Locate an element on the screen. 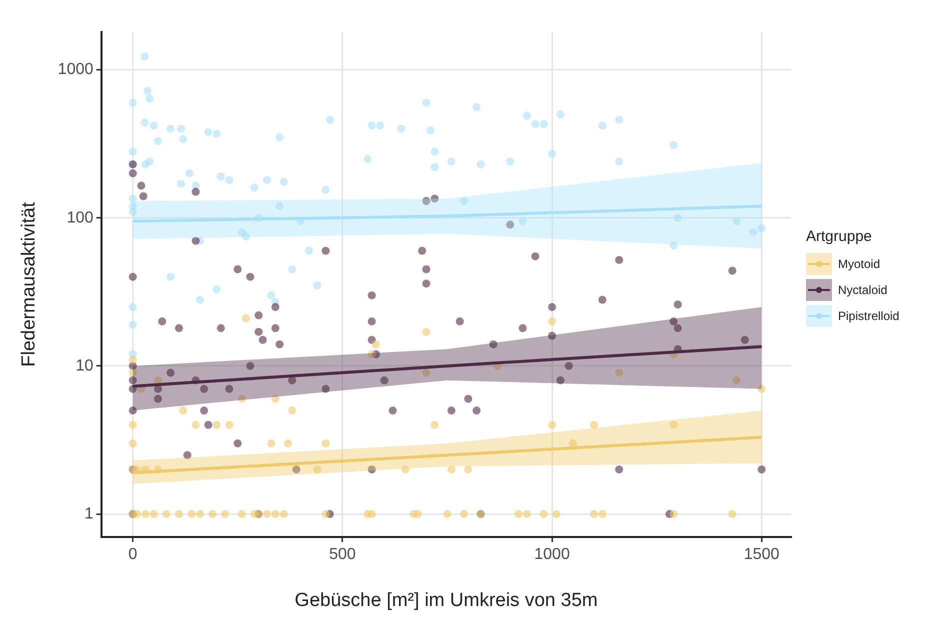 The image size is (939, 624). legend-label: Pipistrelloid is located at coordinates (869, 316).